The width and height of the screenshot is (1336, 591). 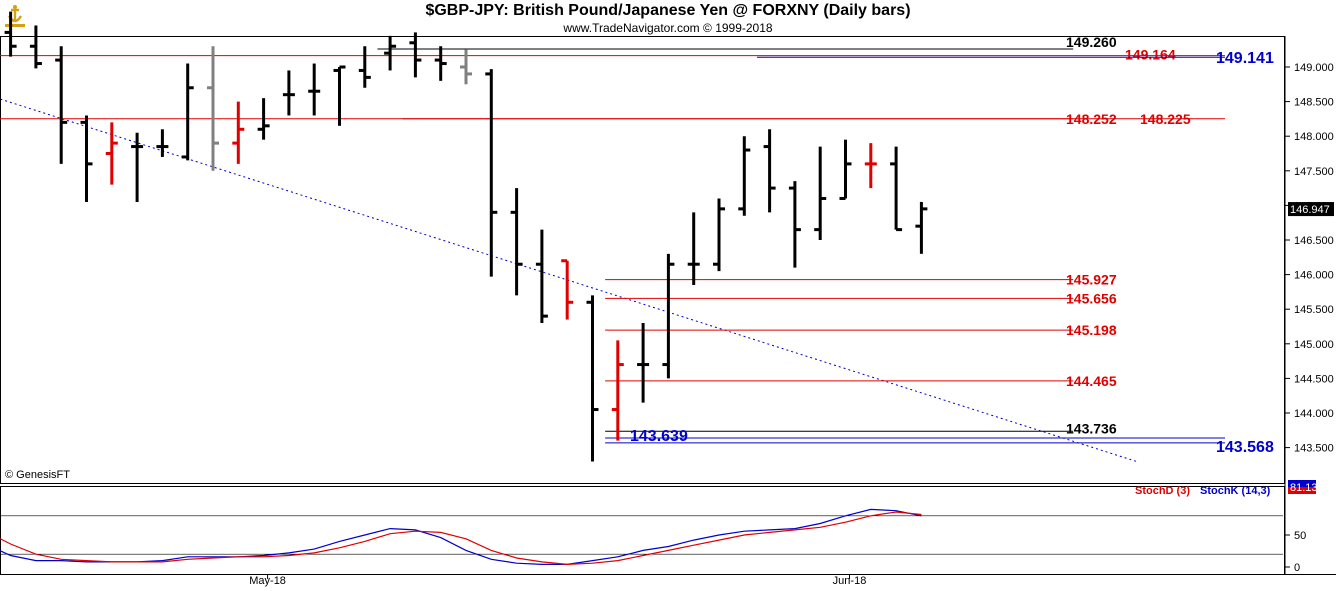 I want to click on y-tick-label: 148.500, so click(x=1314, y=103).